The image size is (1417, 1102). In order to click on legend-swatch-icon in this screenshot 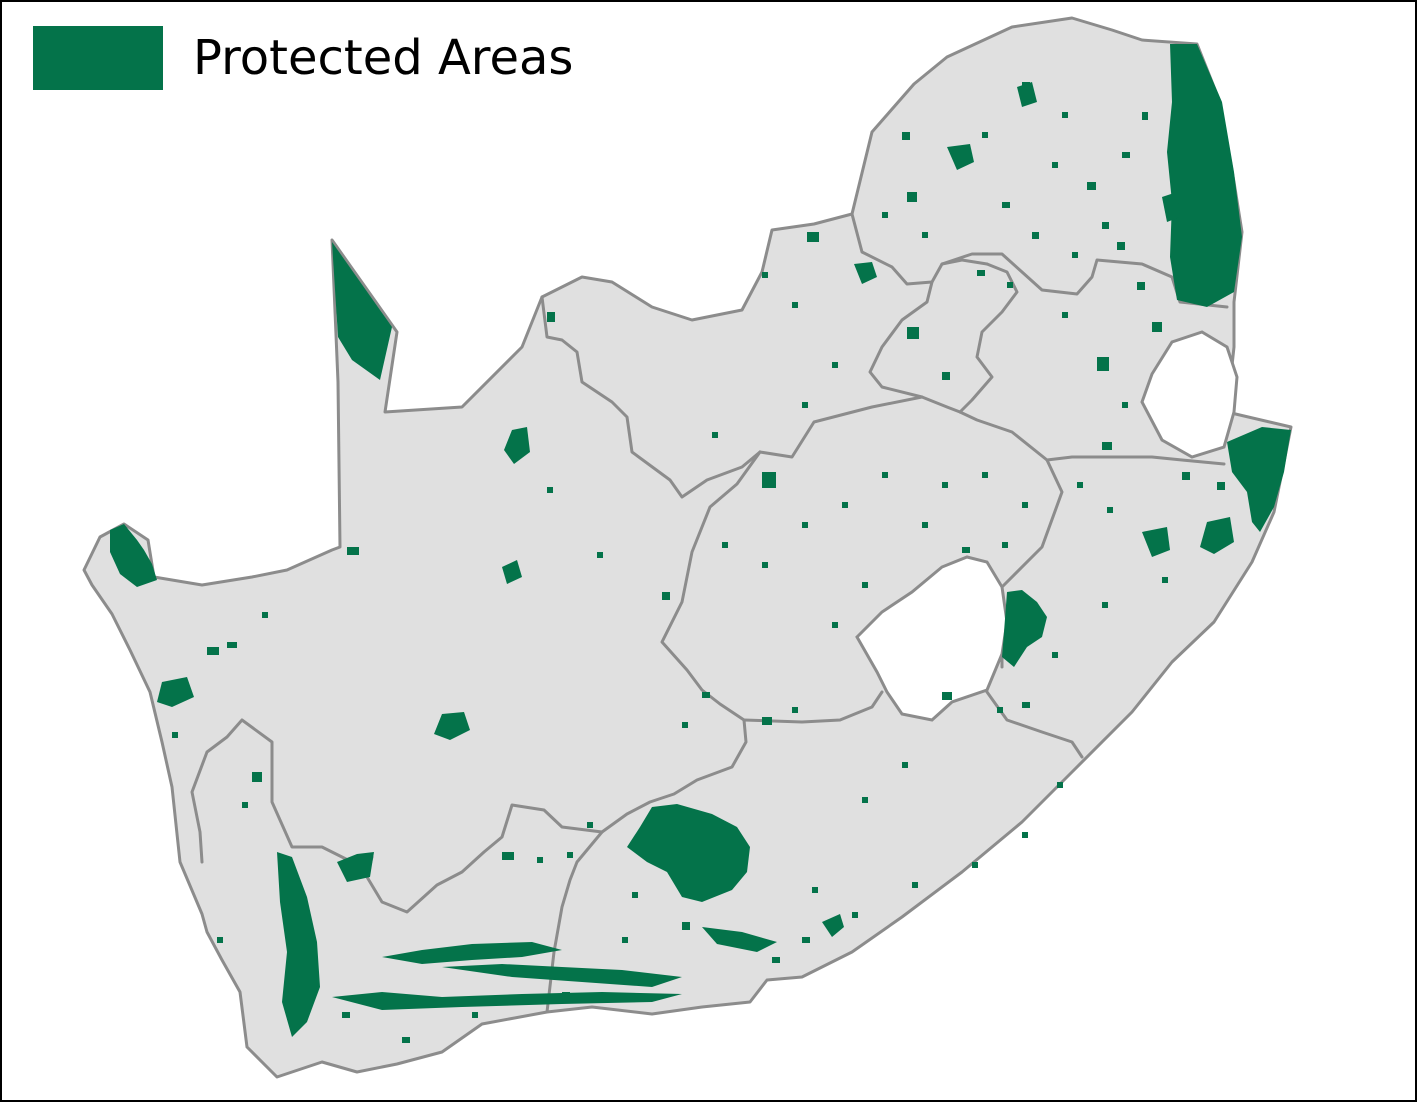, I will do `click(98, 58)`.